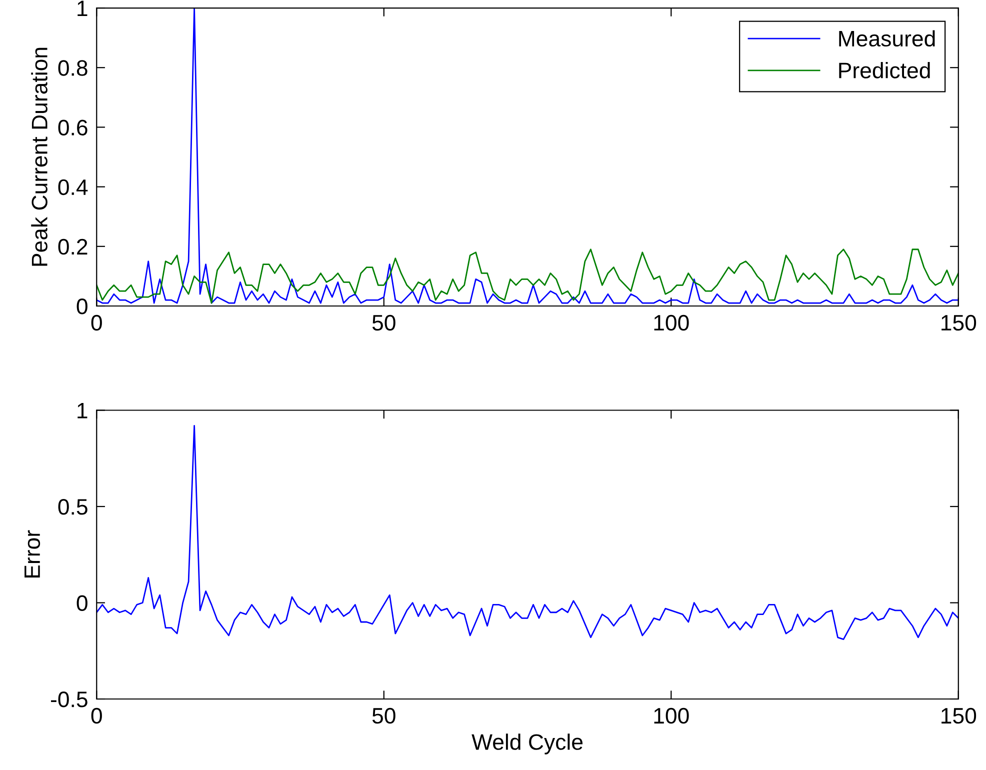 The height and width of the screenshot is (770, 986). I want to click on y-axis-title: Error, so click(32, 554).